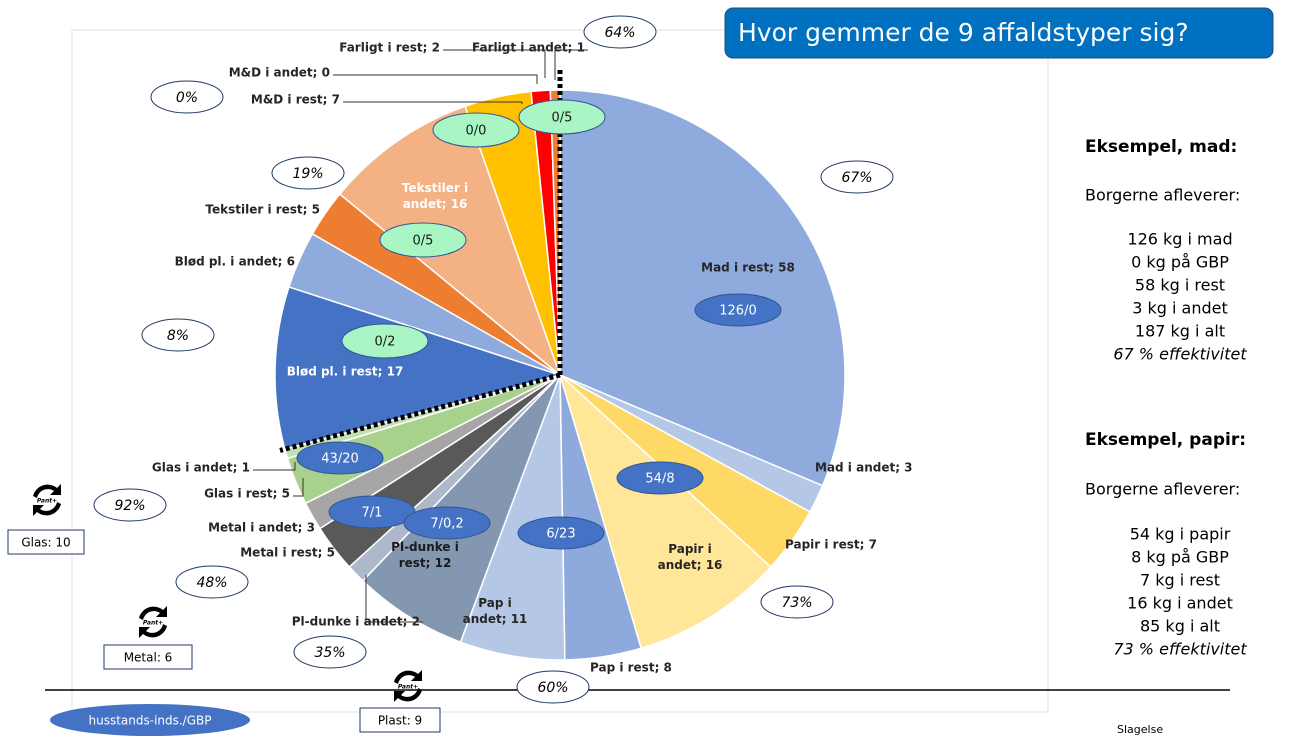 This screenshot has height=738, width=1290. Describe the element at coordinates (748, 268) in the screenshot. I see `slice-label: Mad i rest; 58` at that location.